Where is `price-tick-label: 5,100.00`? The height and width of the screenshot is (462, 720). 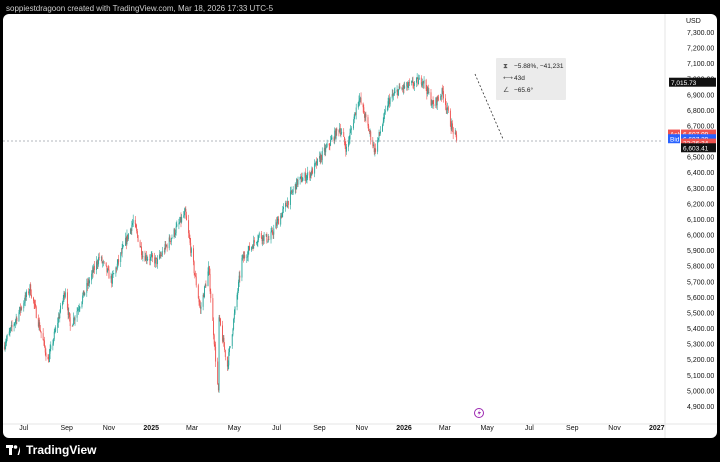
price-tick-label: 5,100.00 is located at coordinates (700, 376).